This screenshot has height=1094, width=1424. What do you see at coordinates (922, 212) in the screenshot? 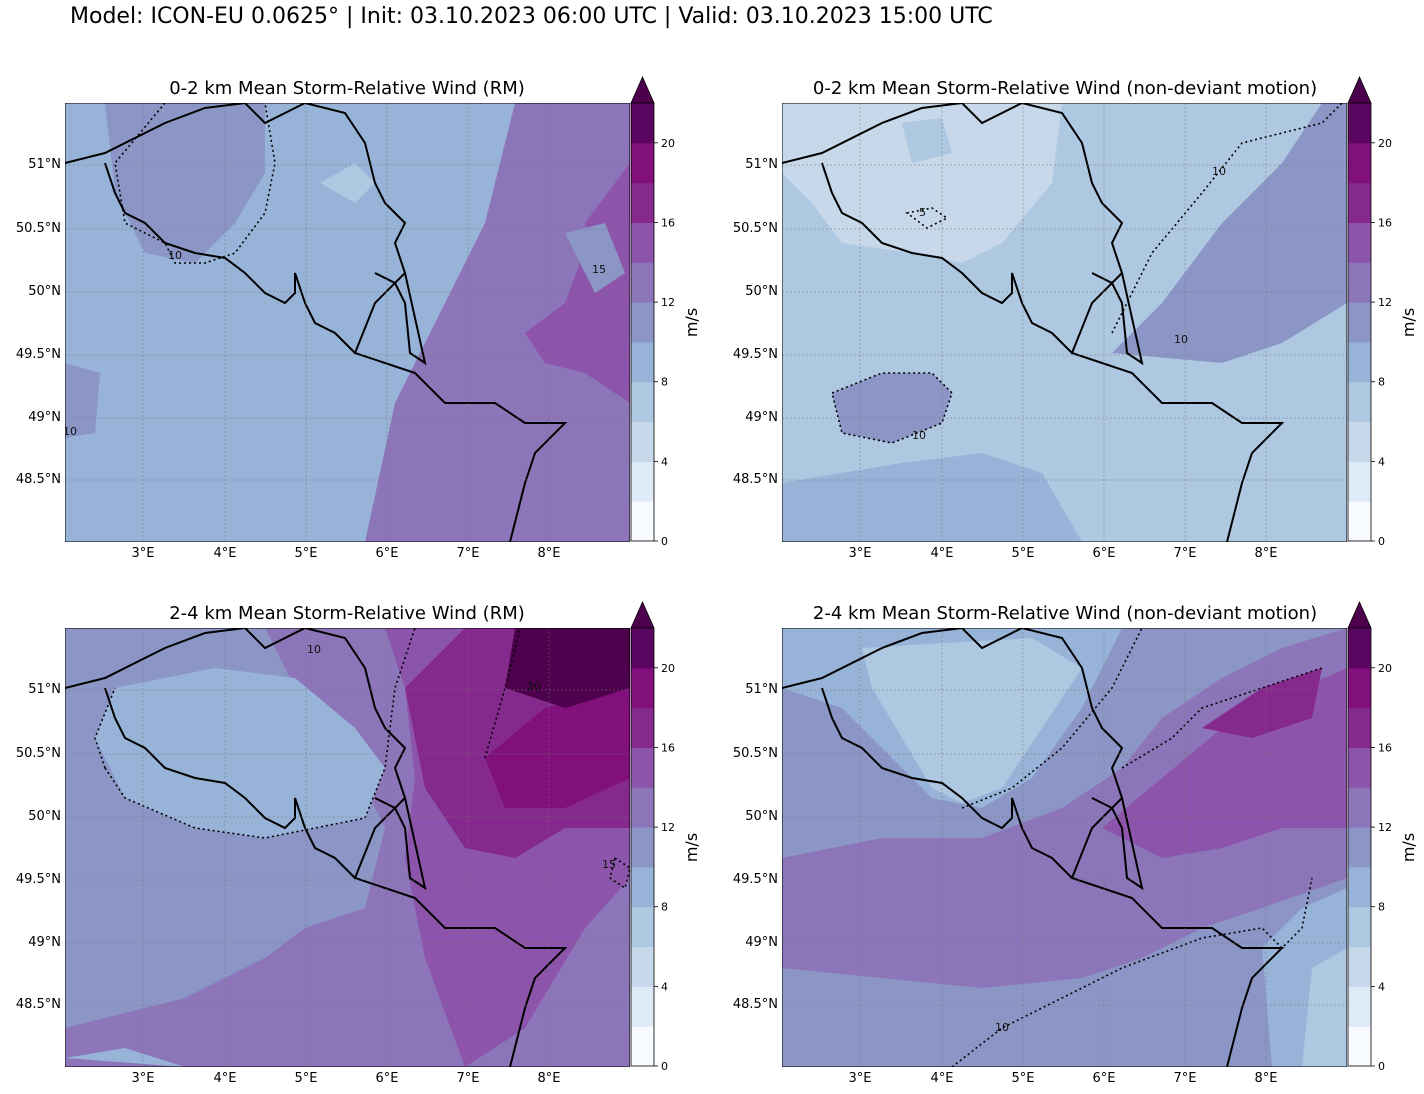
I see `contour-label: 5` at bounding box center [922, 212].